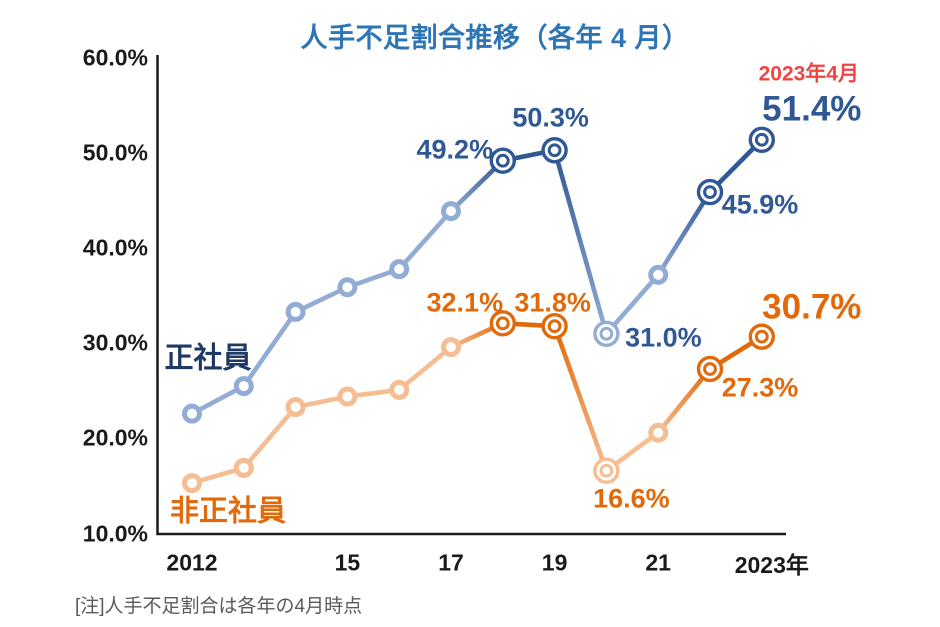  Describe the element at coordinates (115, 57) in the screenshot. I see `y-tick-label: 60.0%` at that location.